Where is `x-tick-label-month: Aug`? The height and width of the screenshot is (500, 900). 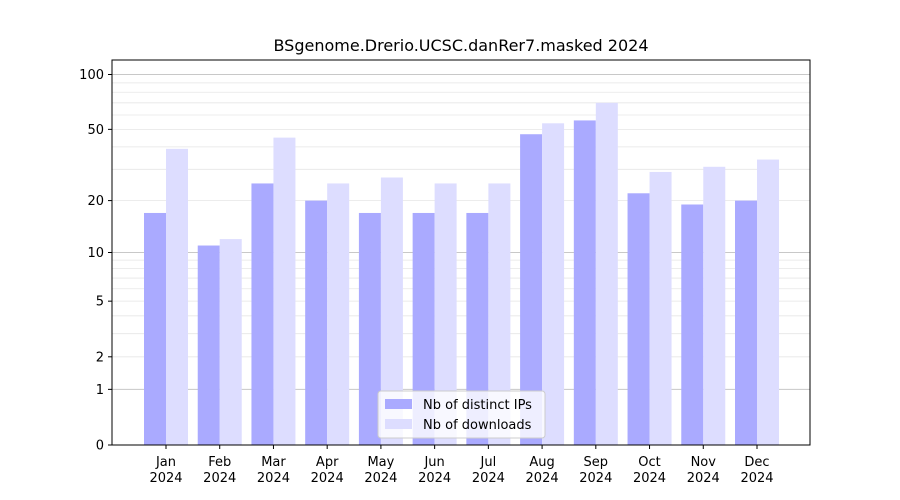 x-tick-label-month: Aug is located at coordinates (541, 462).